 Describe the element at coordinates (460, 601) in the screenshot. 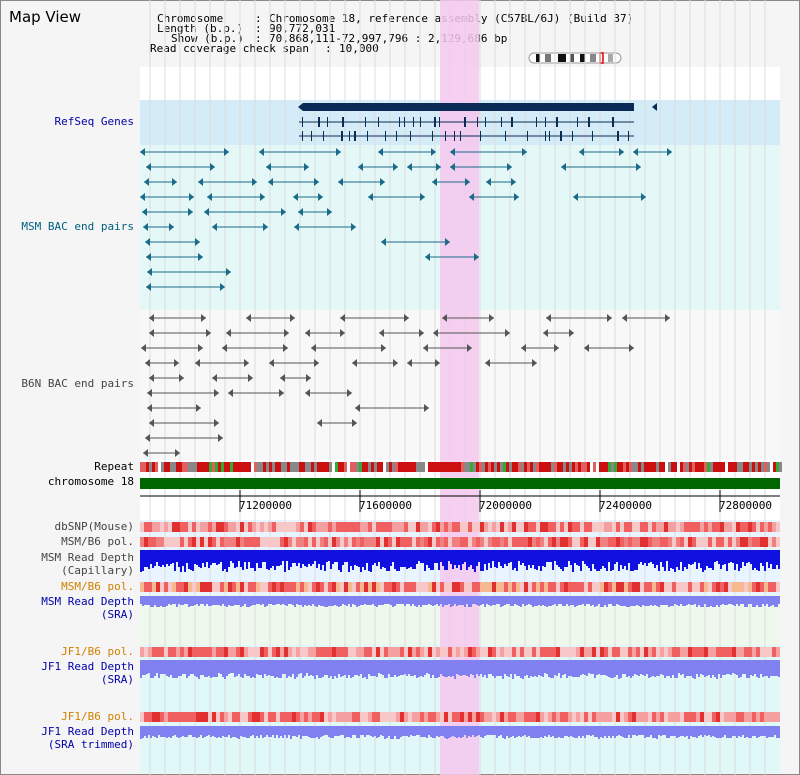

I see `msm-sra-depth` at that location.